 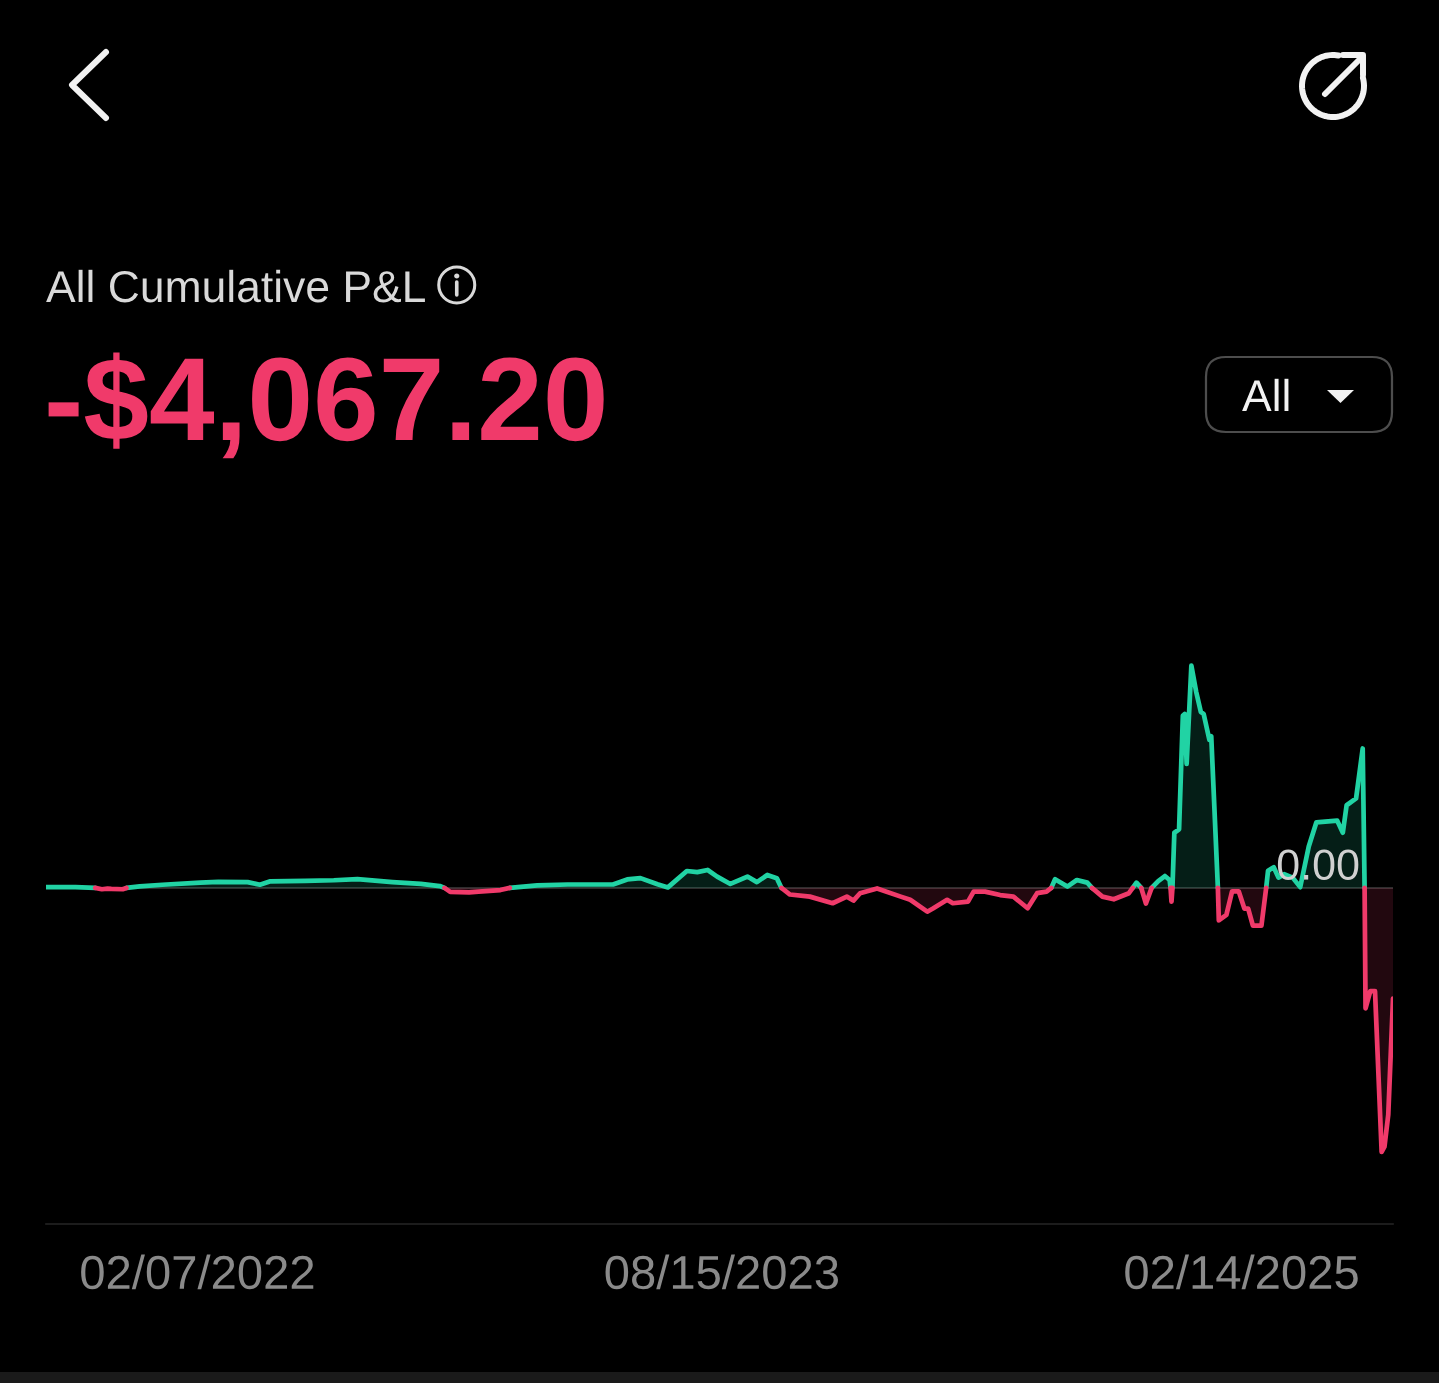 I want to click on chart-subtitle: -$4,067.20, so click(x=326, y=405).